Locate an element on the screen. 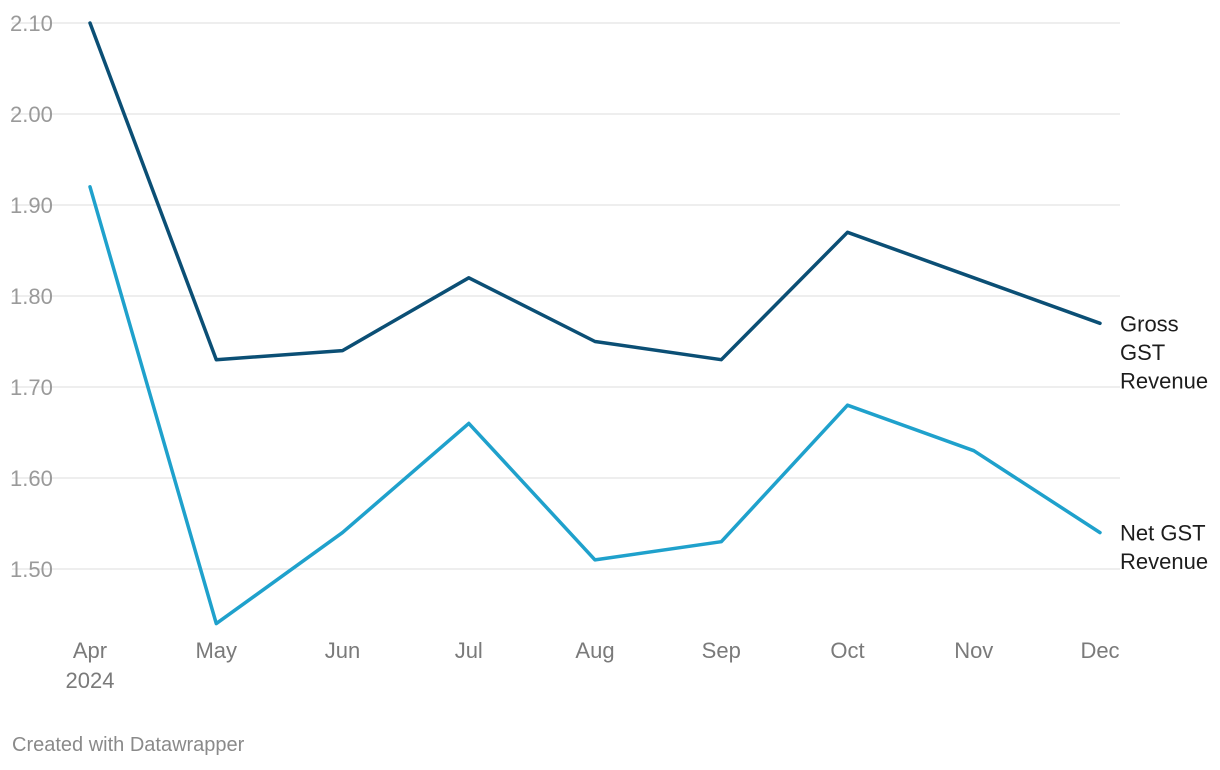 This screenshot has height=770, width=1220. y-tick-label: 1.60 is located at coordinates (31, 478).